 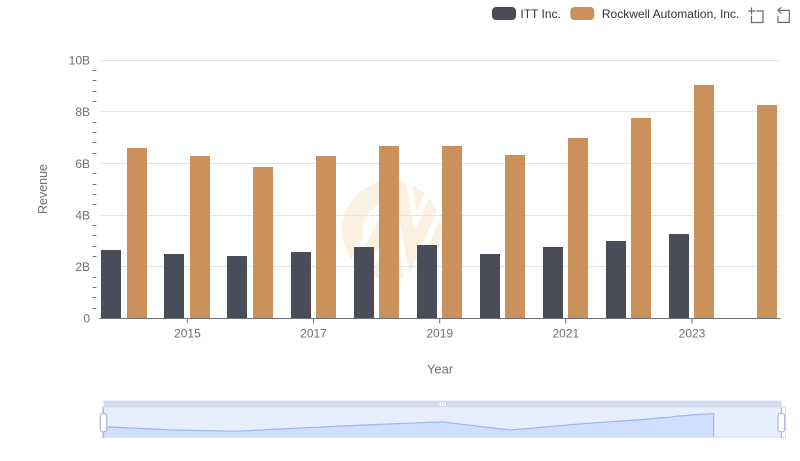 I want to click on svg-text: 2019, so click(x=439, y=334).